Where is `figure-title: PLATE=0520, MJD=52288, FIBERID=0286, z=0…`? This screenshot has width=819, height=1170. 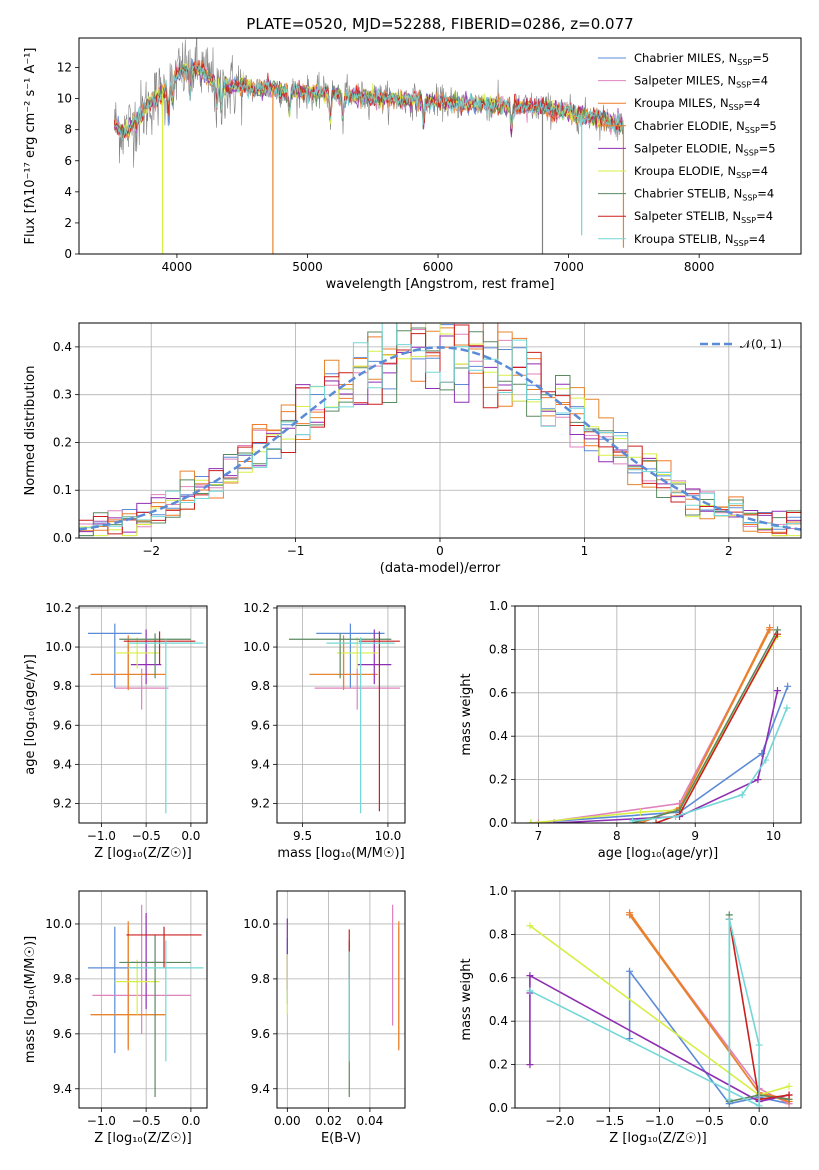
figure-title: PLATE=0520, MJD=52288, FIBERID=0286, z=0… is located at coordinates (439, 24).